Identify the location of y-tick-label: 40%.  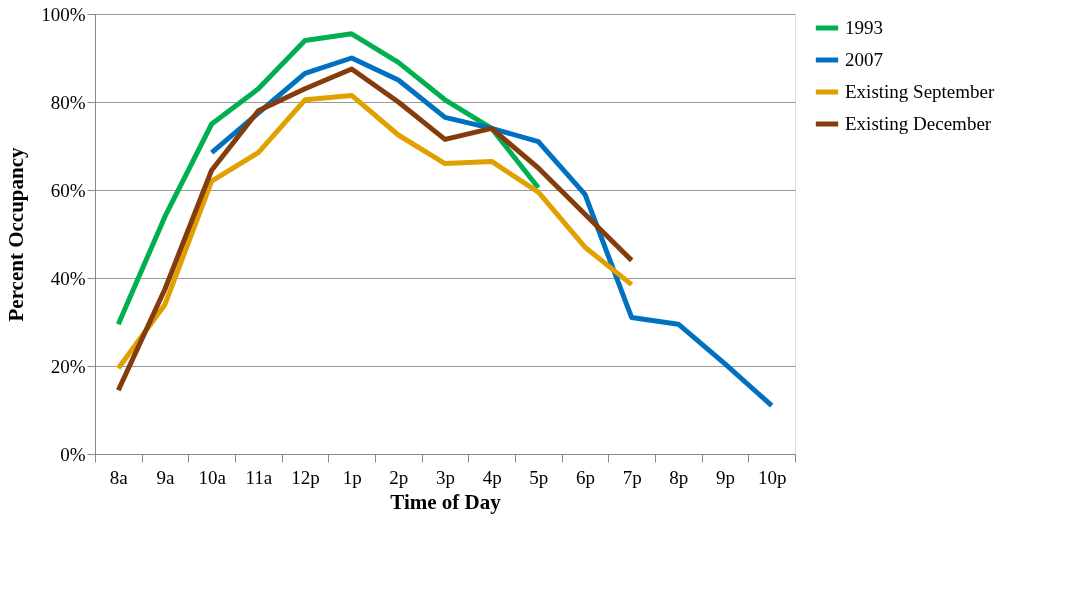
(68, 278).